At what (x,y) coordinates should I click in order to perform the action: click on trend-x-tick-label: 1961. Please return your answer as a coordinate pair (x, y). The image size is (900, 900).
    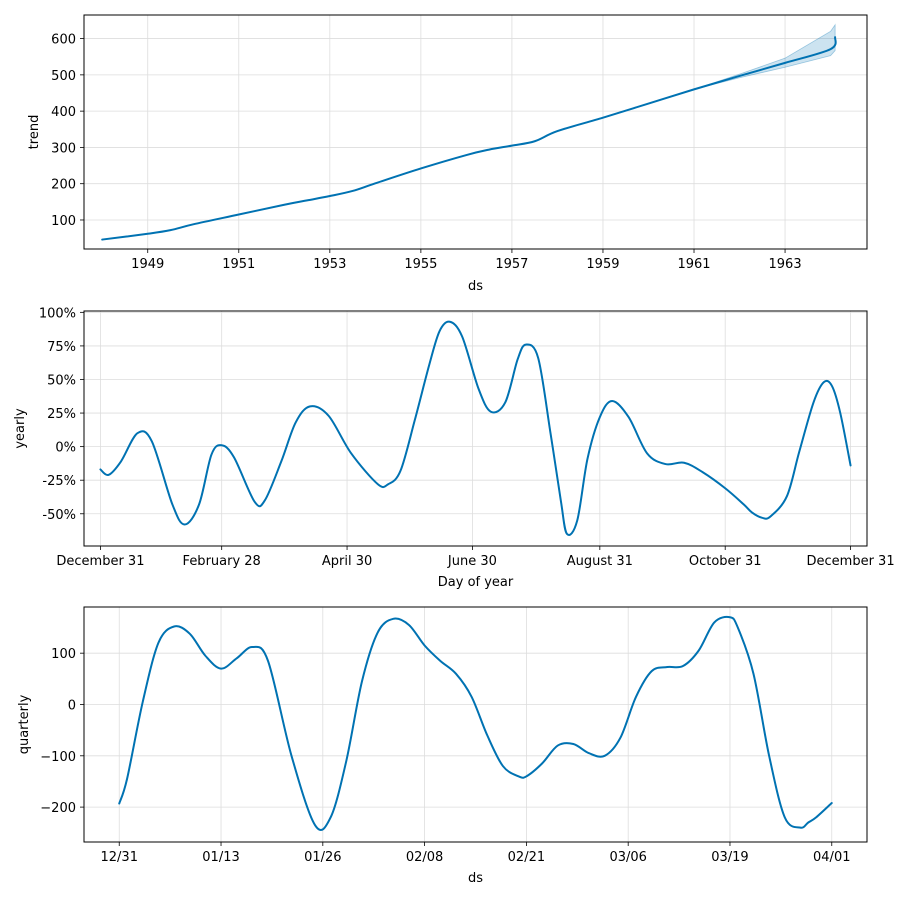
    Looking at the image, I should click on (693, 264).